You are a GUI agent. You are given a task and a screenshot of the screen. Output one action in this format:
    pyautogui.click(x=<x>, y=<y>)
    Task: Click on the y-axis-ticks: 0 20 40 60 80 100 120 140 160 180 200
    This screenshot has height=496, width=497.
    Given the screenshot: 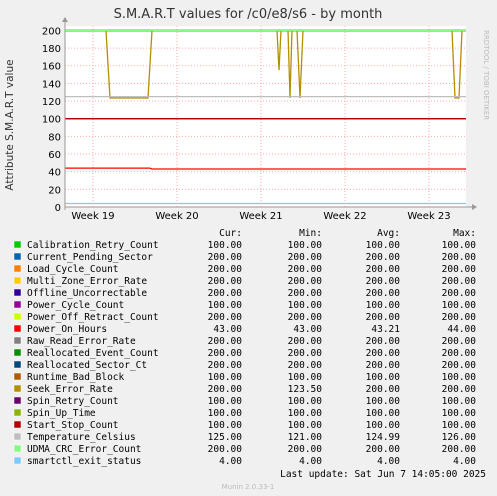 What is the action you would take?
    pyautogui.click(x=51, y=120)
    